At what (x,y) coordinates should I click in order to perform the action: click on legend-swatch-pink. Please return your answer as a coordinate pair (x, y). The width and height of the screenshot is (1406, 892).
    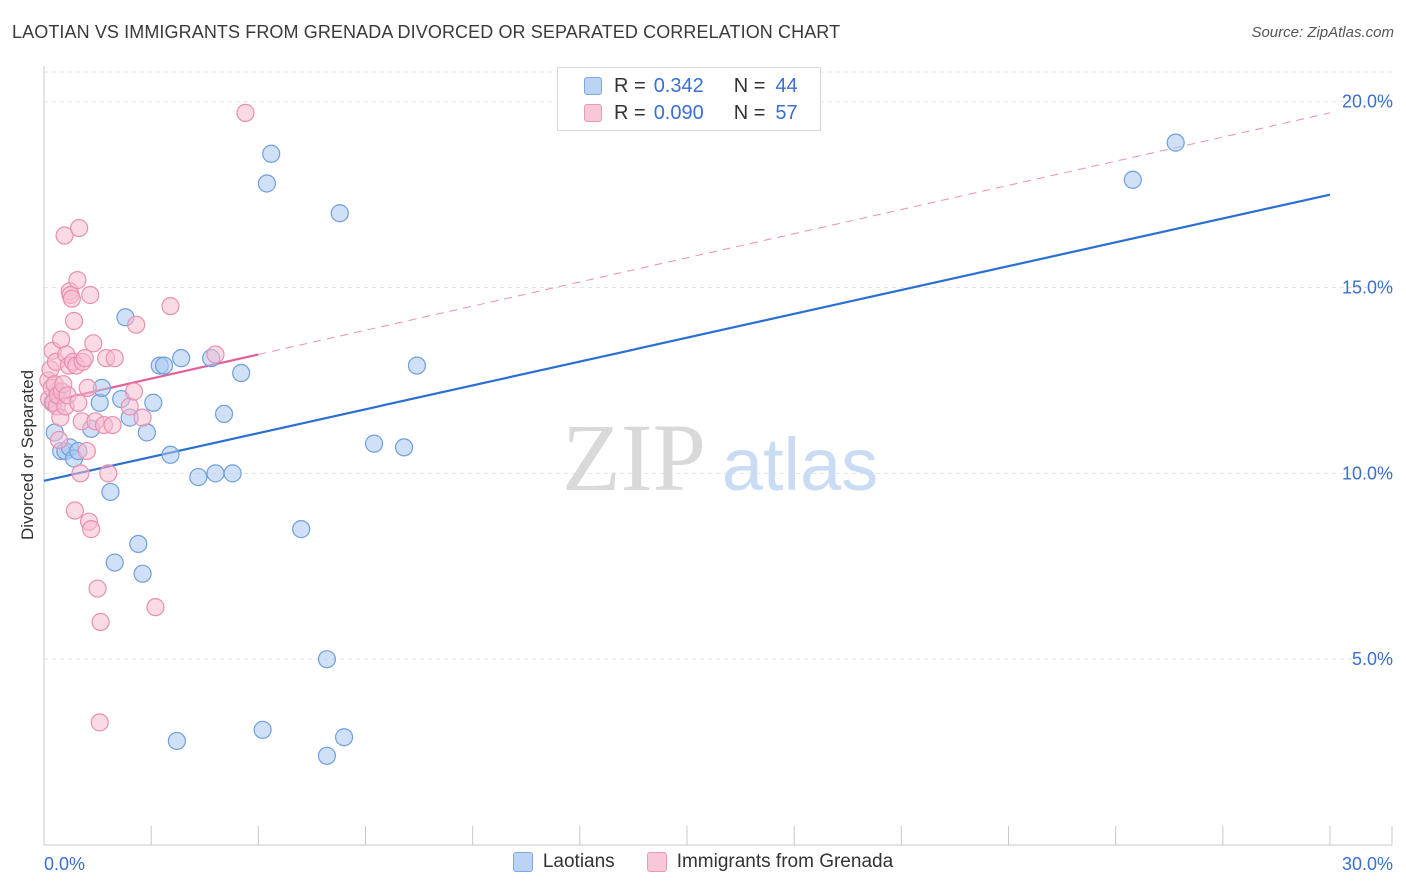
    Looking at the image, I should click on (593, 113).